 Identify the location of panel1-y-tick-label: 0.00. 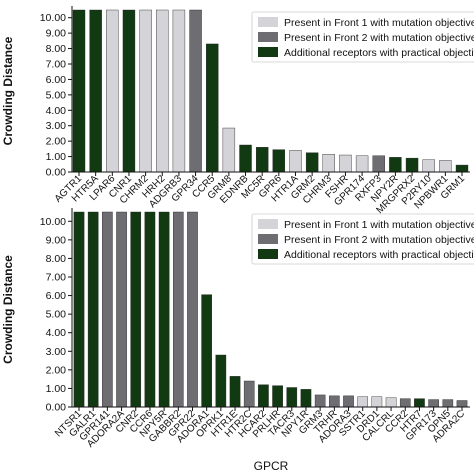
(56, 173).